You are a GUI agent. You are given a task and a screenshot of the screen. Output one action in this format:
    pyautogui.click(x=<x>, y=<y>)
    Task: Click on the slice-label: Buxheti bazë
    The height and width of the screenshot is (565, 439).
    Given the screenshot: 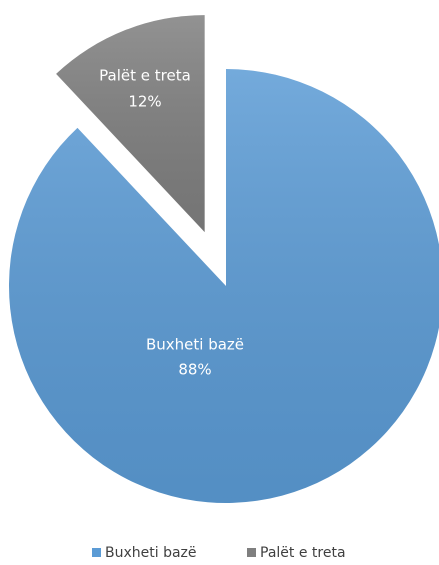 What is the action you would take?
    pyautogui.click(x=195, y=345)
    